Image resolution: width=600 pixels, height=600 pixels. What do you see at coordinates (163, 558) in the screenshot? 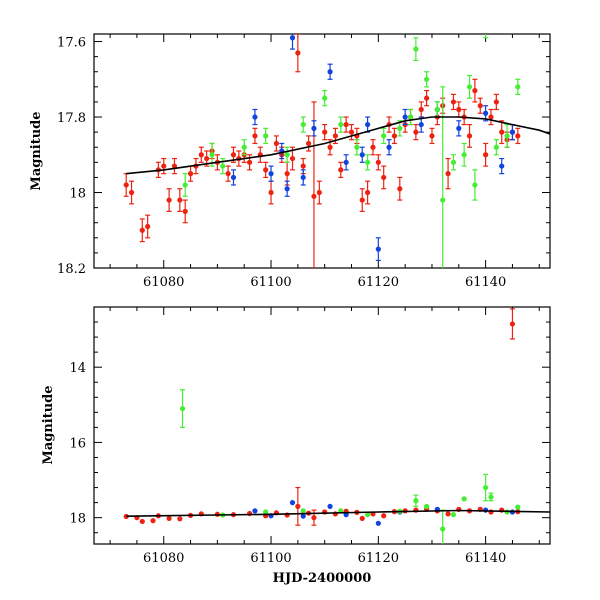
I see `bottom-x-tick-label: 61080` at bounding box center [163, 558].